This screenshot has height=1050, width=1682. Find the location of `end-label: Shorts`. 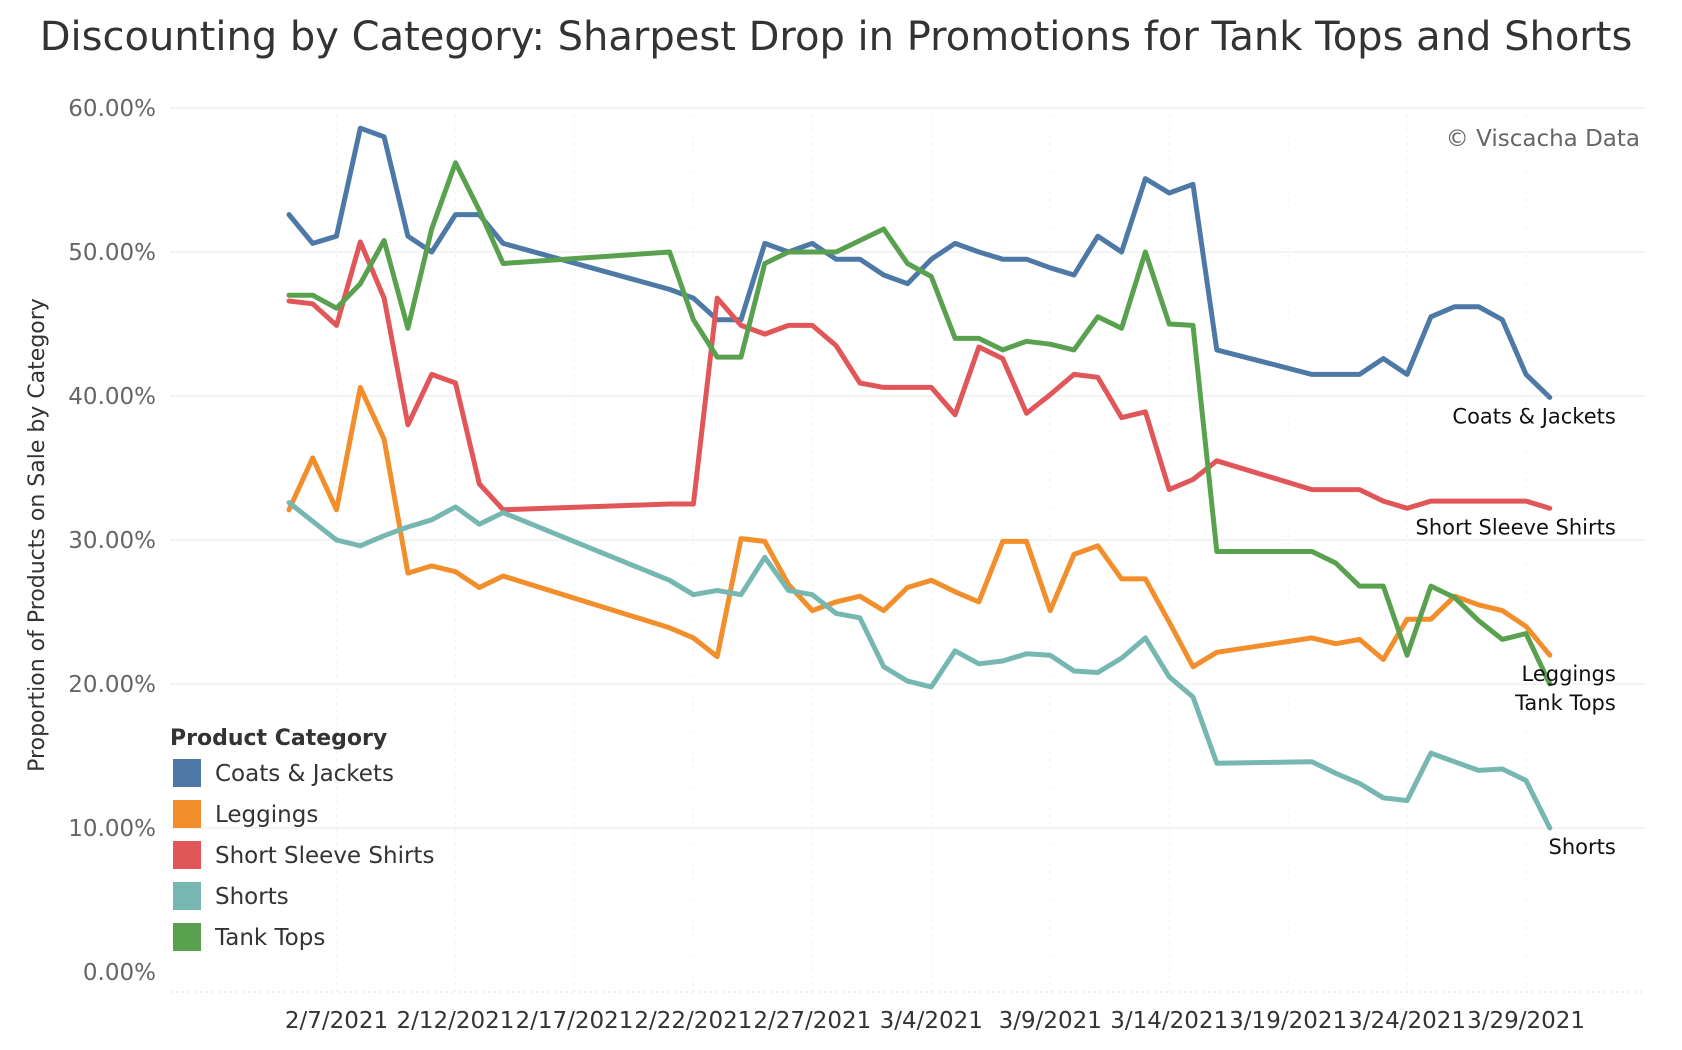

end-label: Shorts is located at coordinates (1582, 847).